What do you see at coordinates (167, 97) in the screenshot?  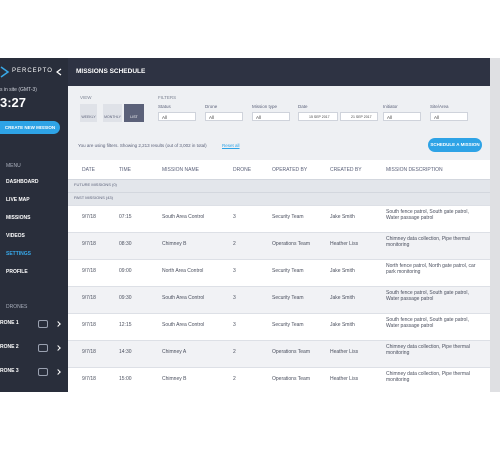 I see `filters-label: FILTERS` at bounding box center [167, 97].